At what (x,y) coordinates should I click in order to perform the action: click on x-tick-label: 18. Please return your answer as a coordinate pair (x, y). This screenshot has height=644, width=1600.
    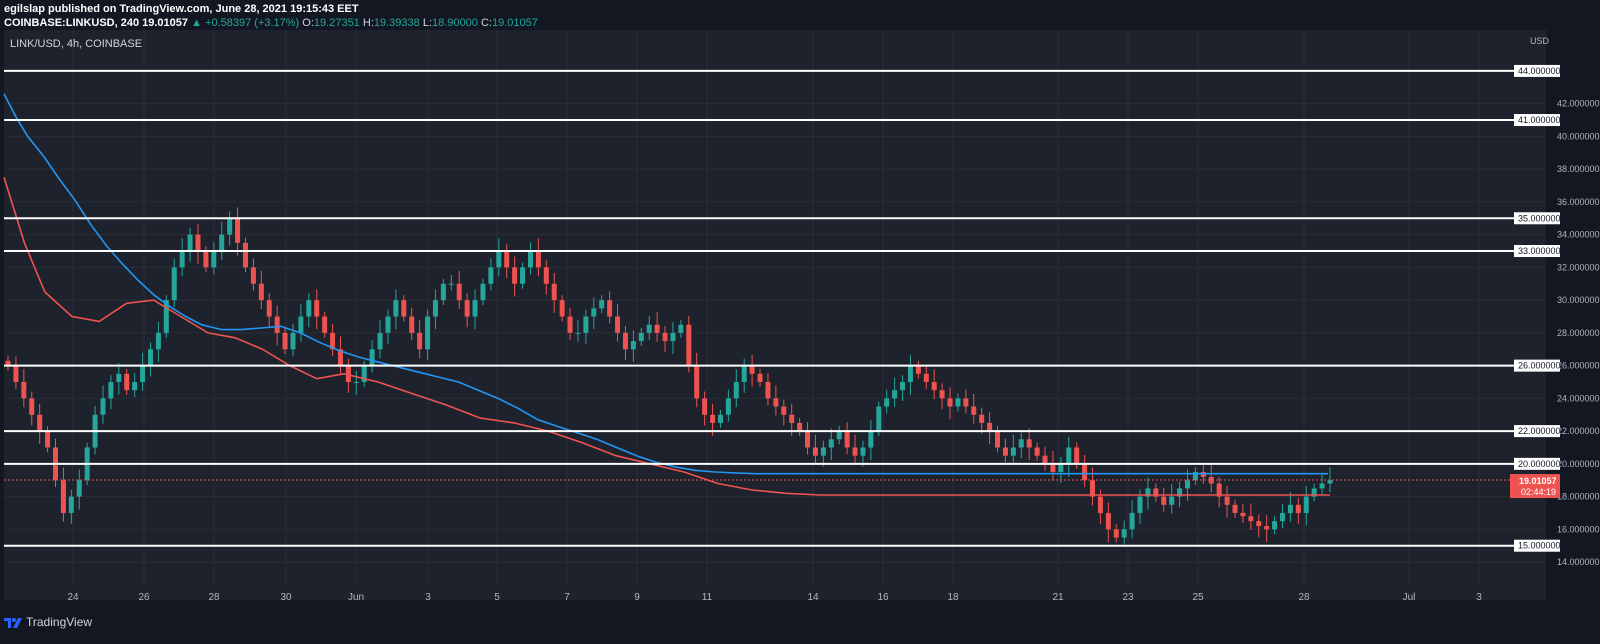
    Looking at the image, I should click on (953, 597).